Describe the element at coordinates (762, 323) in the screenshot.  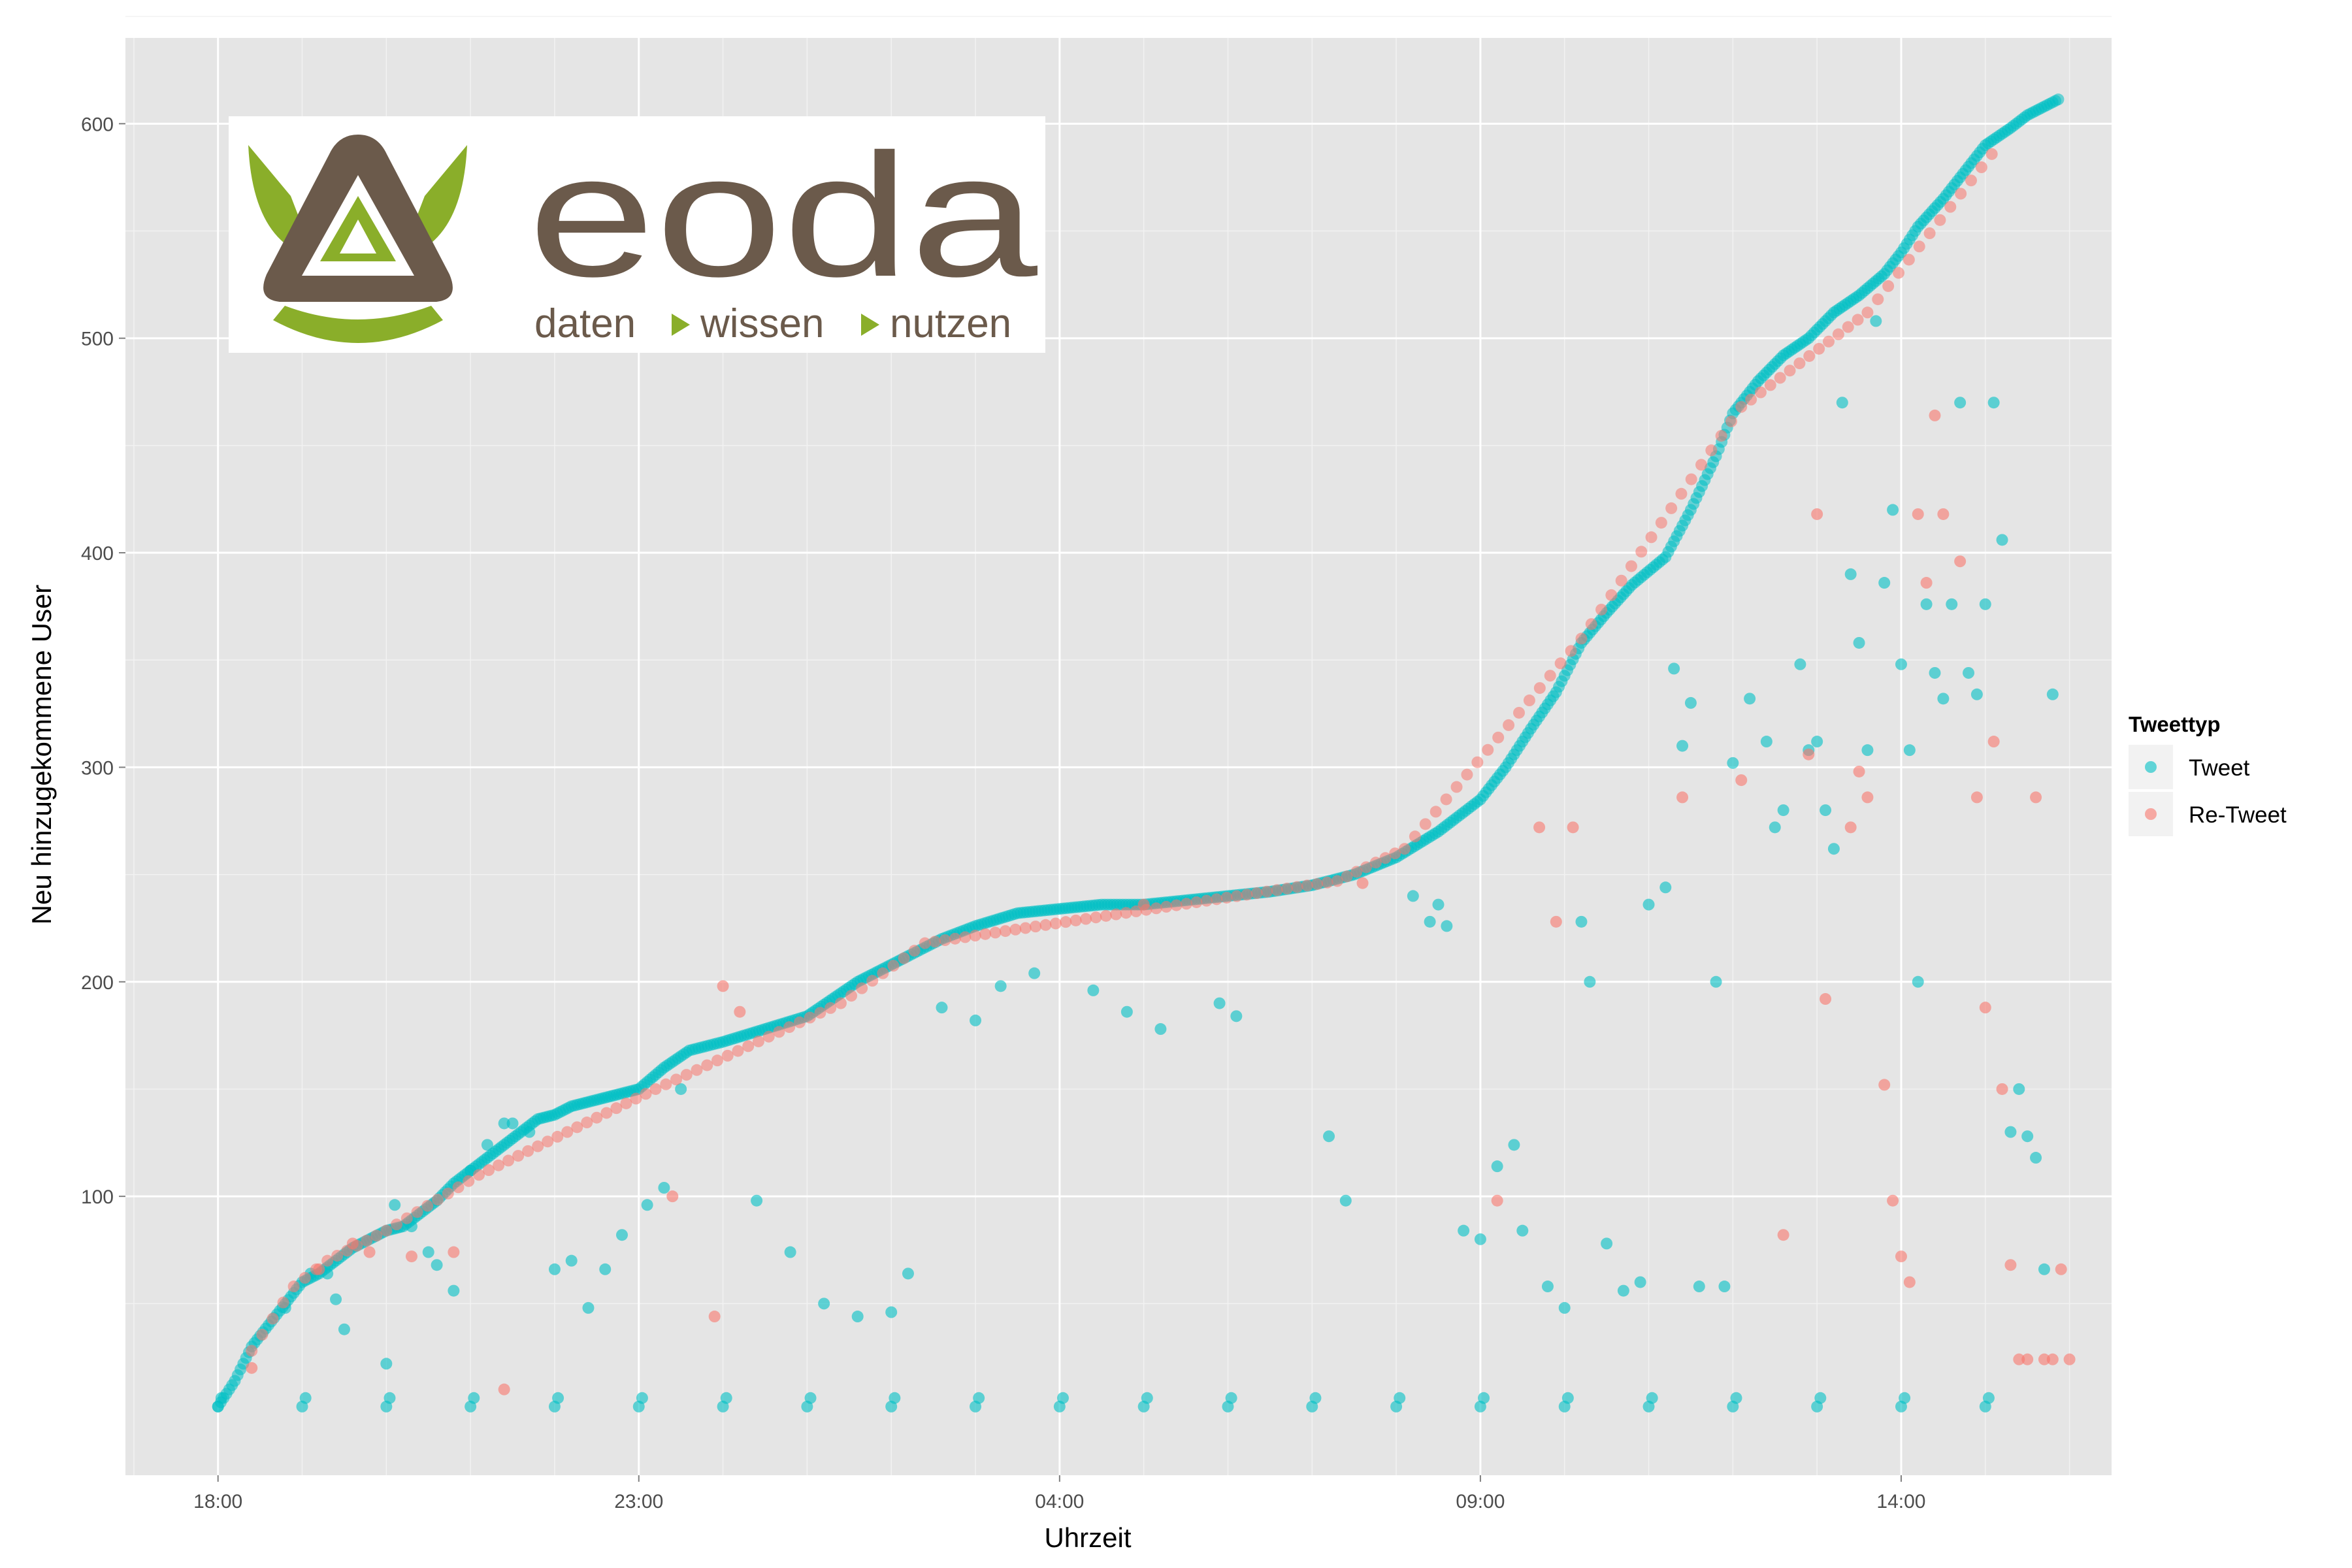
I see `logo-tagline-wissen: wissen` at that location.